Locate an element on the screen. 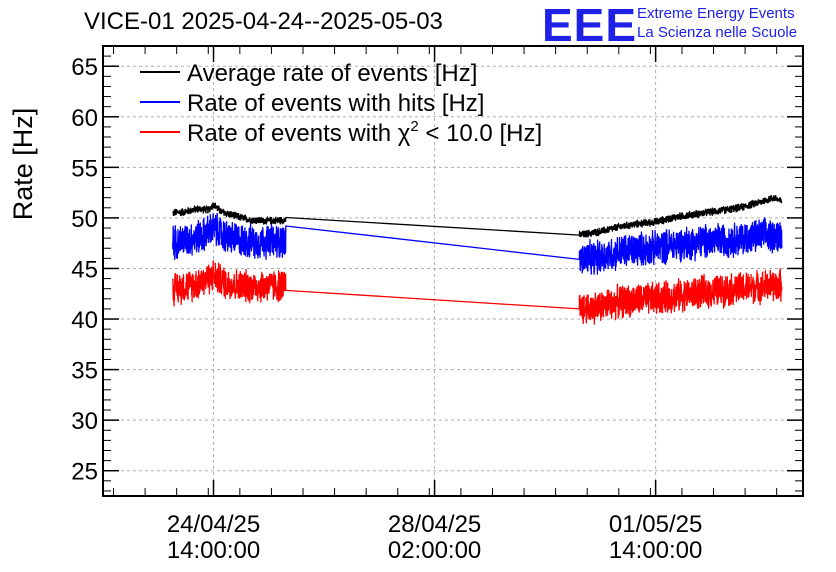  legend-label-0: Average rate of events [Hz] is located at coordinates (332, 73).